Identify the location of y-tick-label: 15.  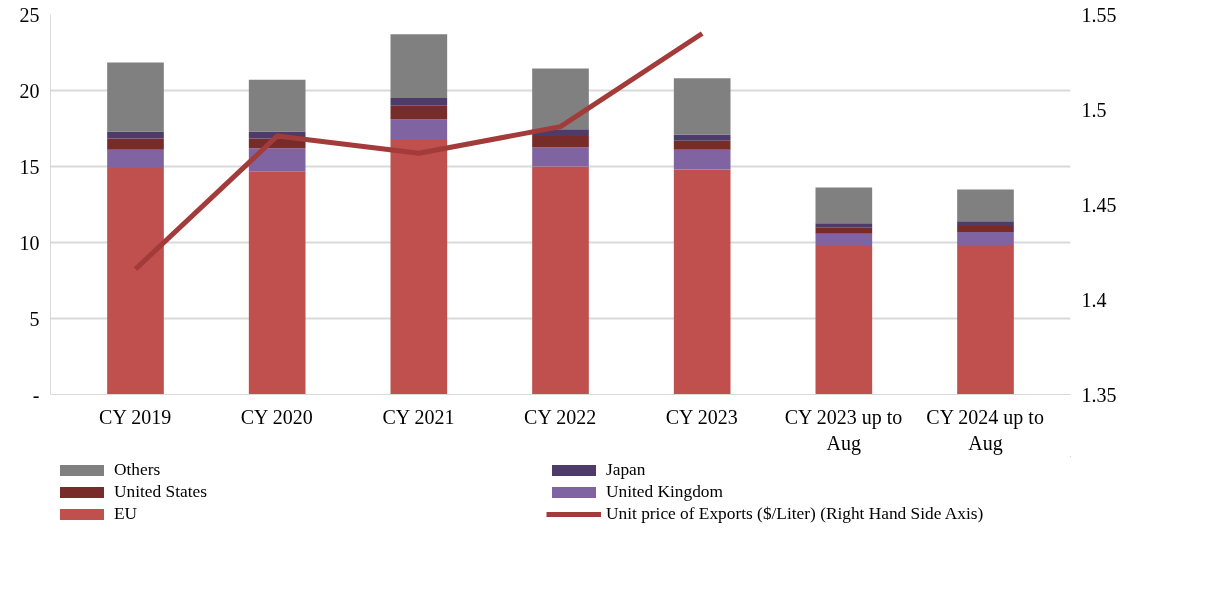
(29, 166).